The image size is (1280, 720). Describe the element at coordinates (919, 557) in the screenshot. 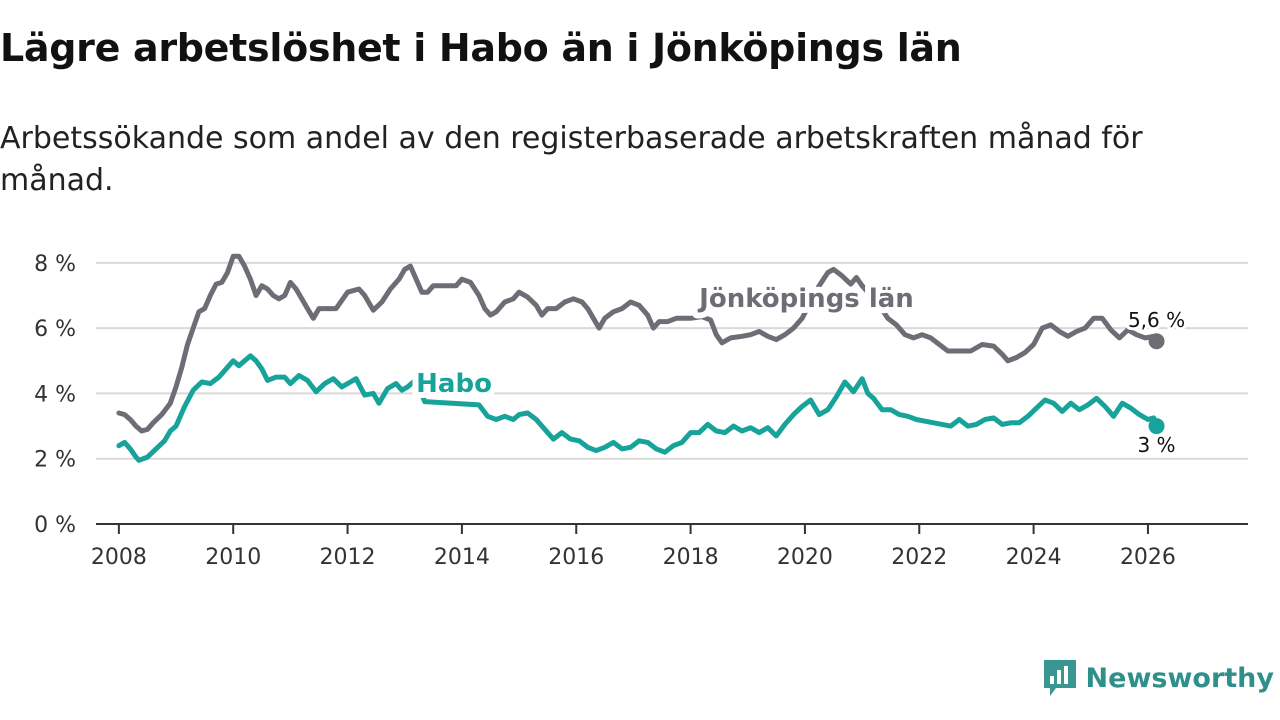

I see `x-tick-label: 2022` at that location.